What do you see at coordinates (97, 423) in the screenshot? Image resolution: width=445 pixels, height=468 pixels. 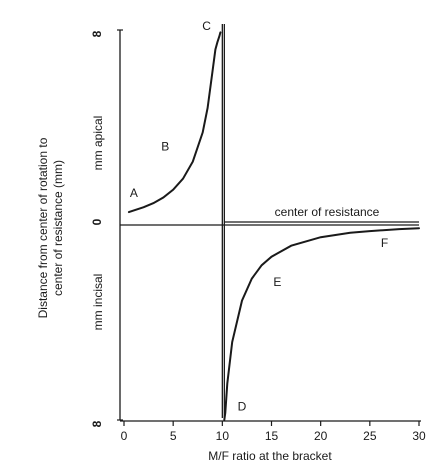 I see `y-bottom-tick-label: 8` at bounding box center [97, 423].